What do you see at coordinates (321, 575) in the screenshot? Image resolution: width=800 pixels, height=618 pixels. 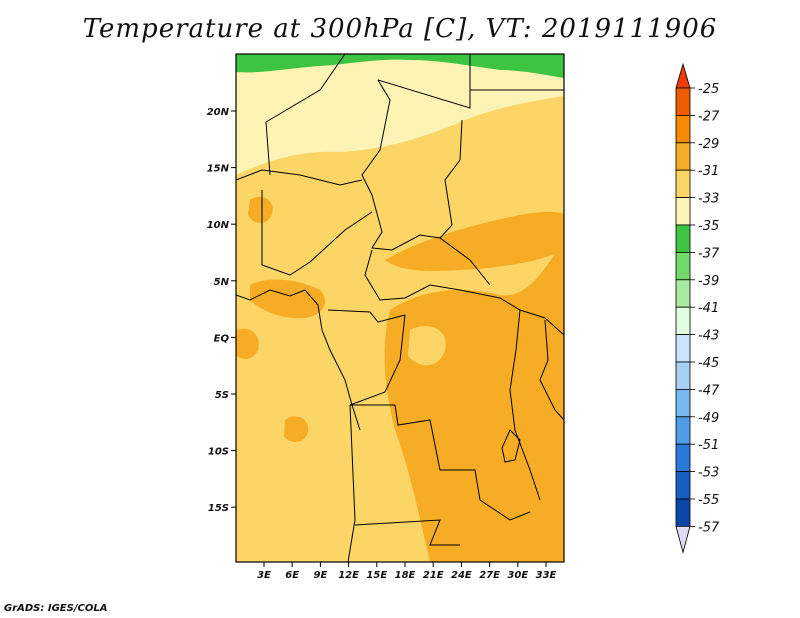 I see `lon-tick-label: 9E` at bounding box center [321, 575].